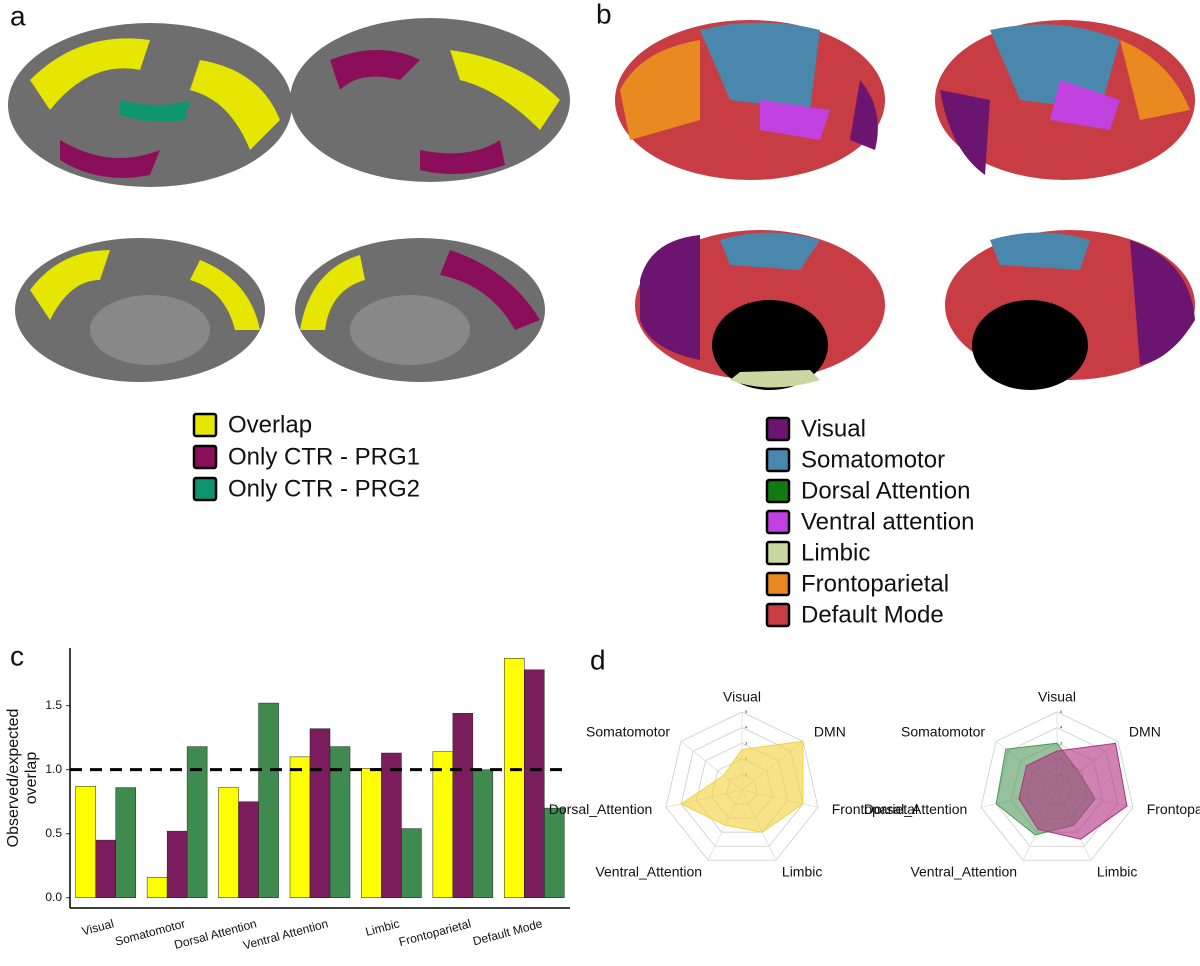  I want to click on panel-label: a, so click(18, 15).